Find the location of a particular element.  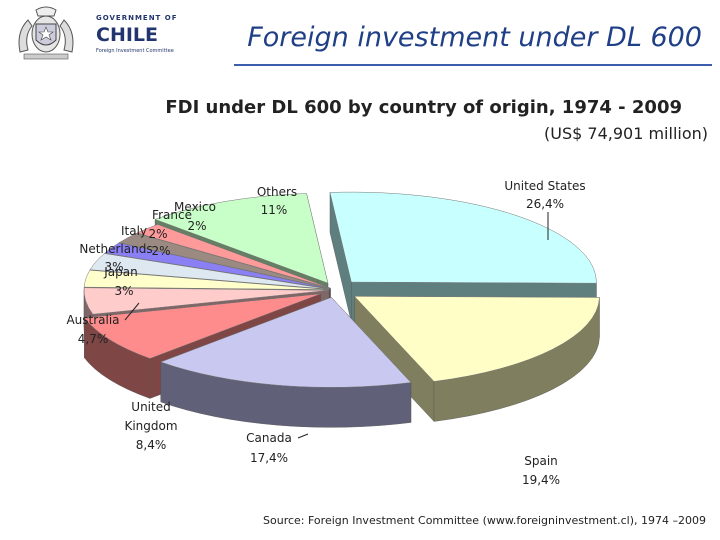

label-mexico-name: Mexico is located at coordinates (195, 207).